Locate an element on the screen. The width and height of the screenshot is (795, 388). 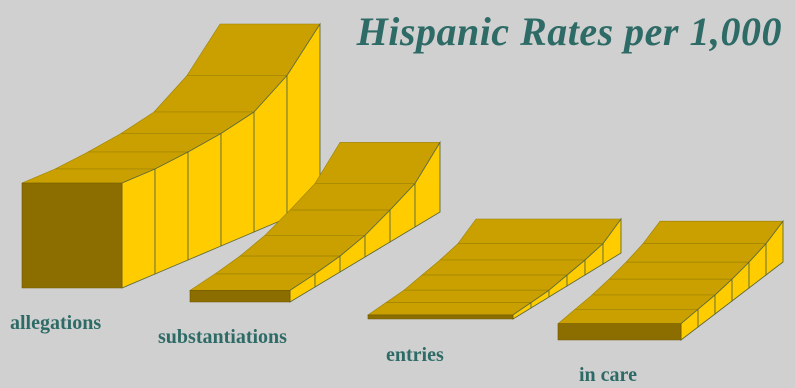
category-label-in-care: in care is located at coordinates (608, 375).